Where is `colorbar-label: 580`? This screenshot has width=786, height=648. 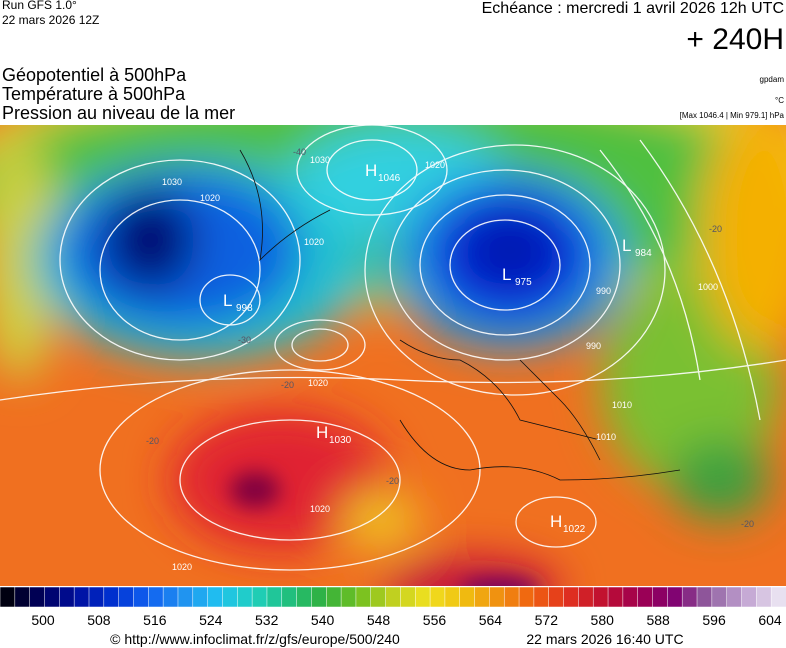 colorbar-label: 580 is located at coordinates (603, 620).